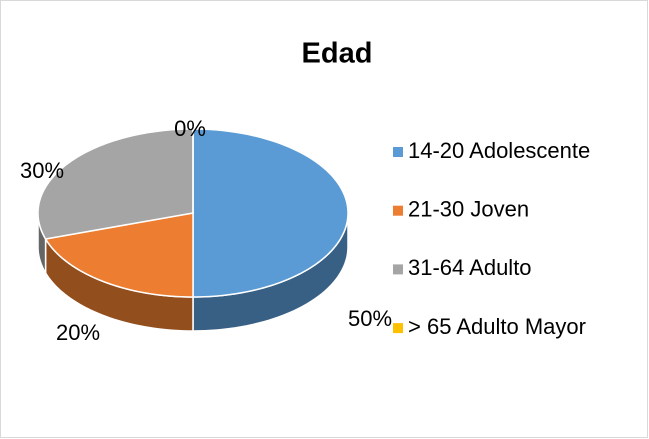 The image size is (649, 439). What do you see at coordinates (337, 54) in the screenshot?
I see `chart-title: Edad` at bounding box center [337, 54].